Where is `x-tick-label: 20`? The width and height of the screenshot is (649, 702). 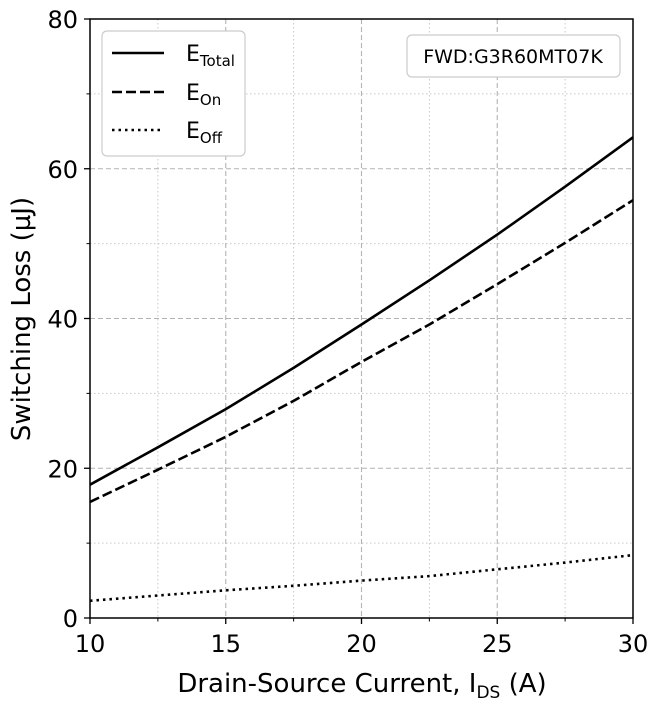 x-tick-label: 20 is located at coordinates (361, 644).